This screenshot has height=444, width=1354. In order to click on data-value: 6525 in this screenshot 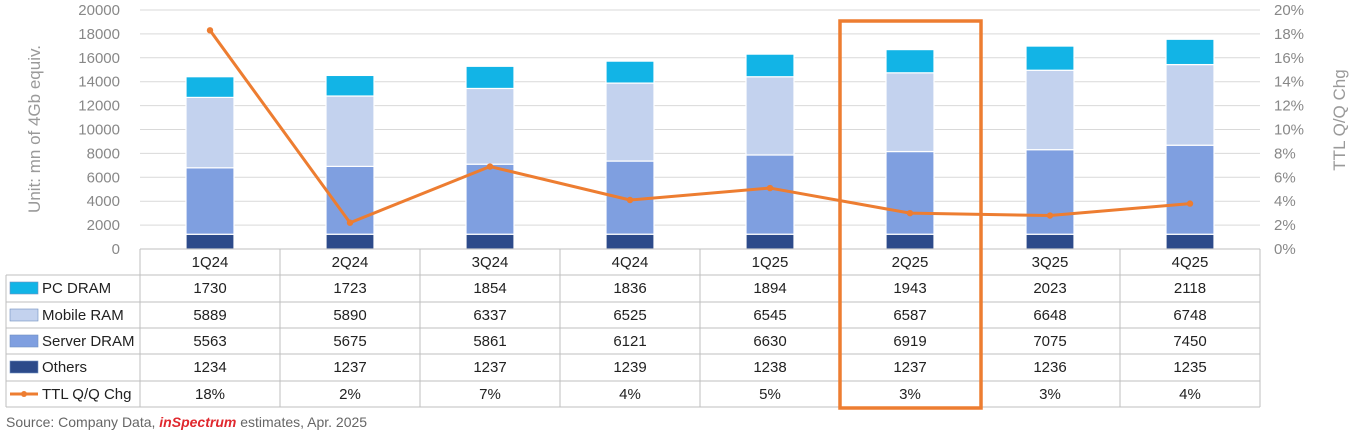, I will do `click(629, 315)`.